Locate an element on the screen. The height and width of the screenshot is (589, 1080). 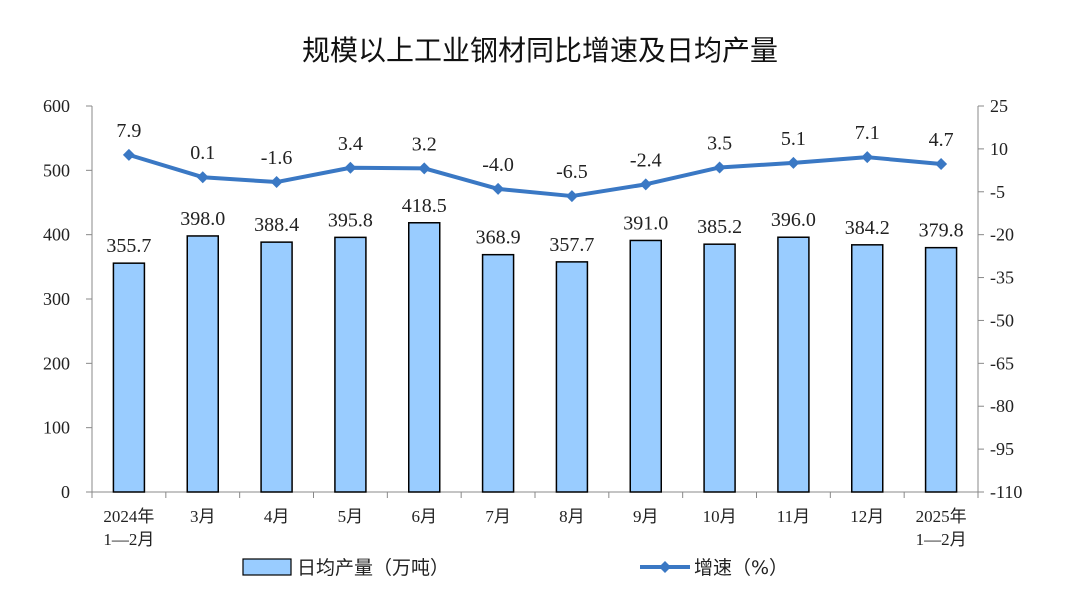
line-value-label: 7.9 is located at coordinates (128, 131).